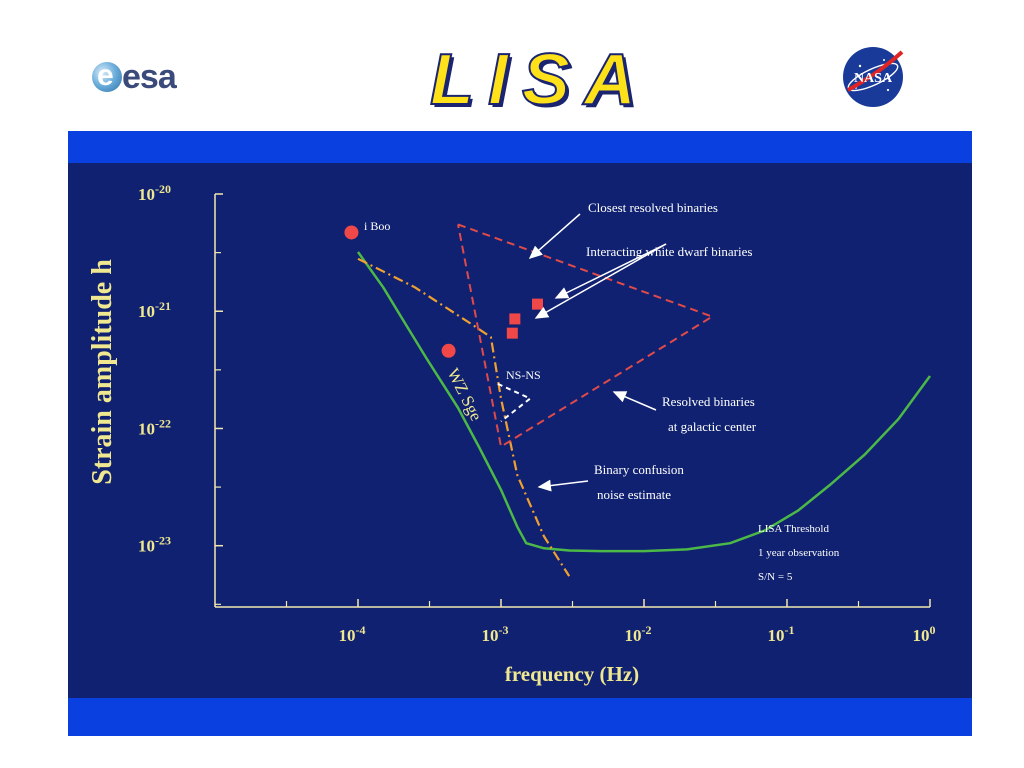 Image resolution: width=1024 pixels, height=768 pixels. I want to click on esa-globe-icon, so click(107, 77).